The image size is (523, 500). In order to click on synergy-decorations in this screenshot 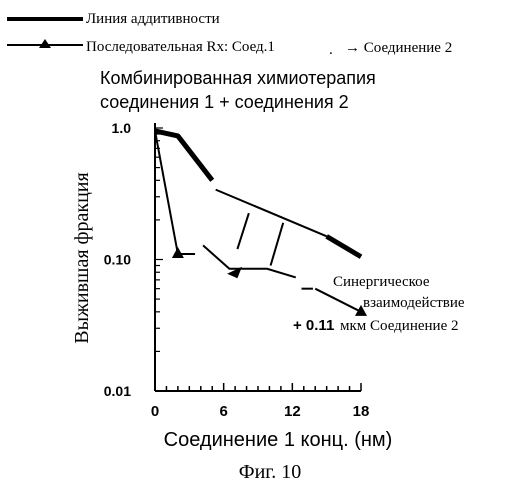, I will do `click(252, 239)`.